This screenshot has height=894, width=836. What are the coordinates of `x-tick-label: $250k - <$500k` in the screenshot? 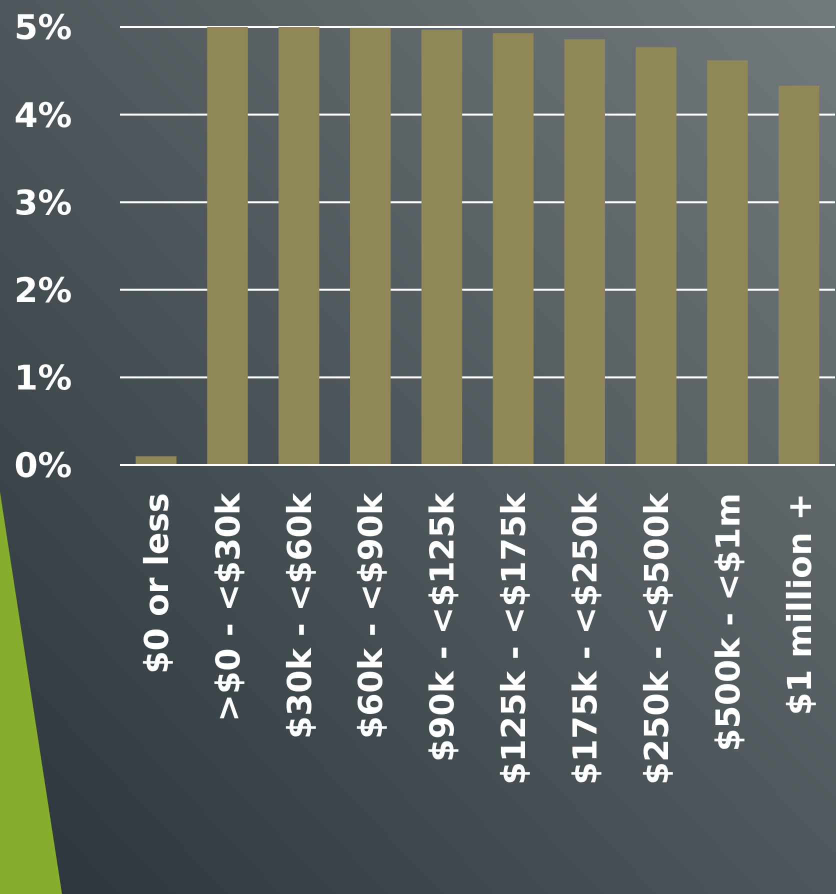 It's located at (656, 638).